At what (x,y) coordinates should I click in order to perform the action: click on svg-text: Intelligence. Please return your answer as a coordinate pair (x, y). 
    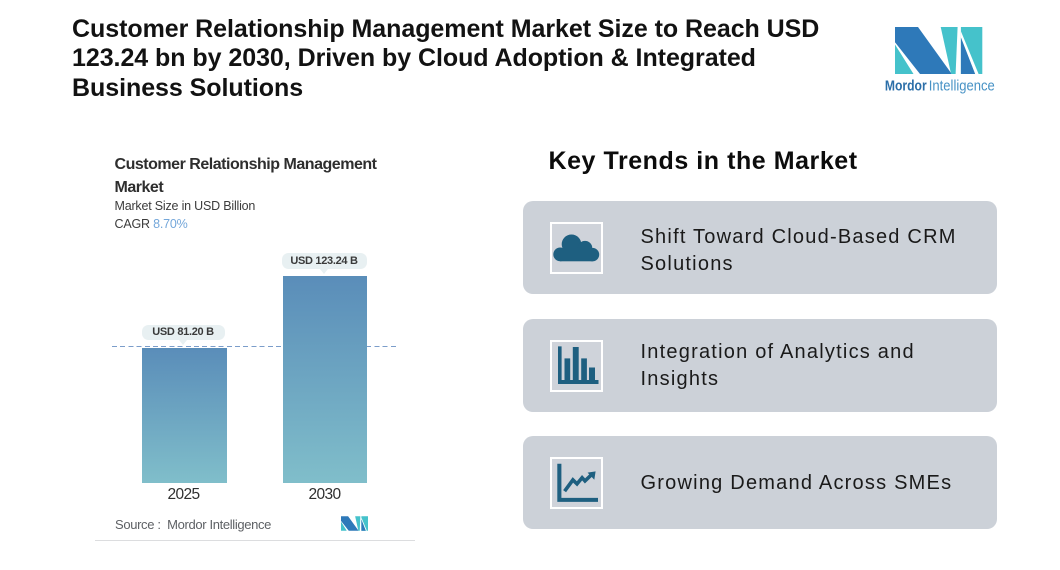
    Looking at the image, I should click on (962, 85).